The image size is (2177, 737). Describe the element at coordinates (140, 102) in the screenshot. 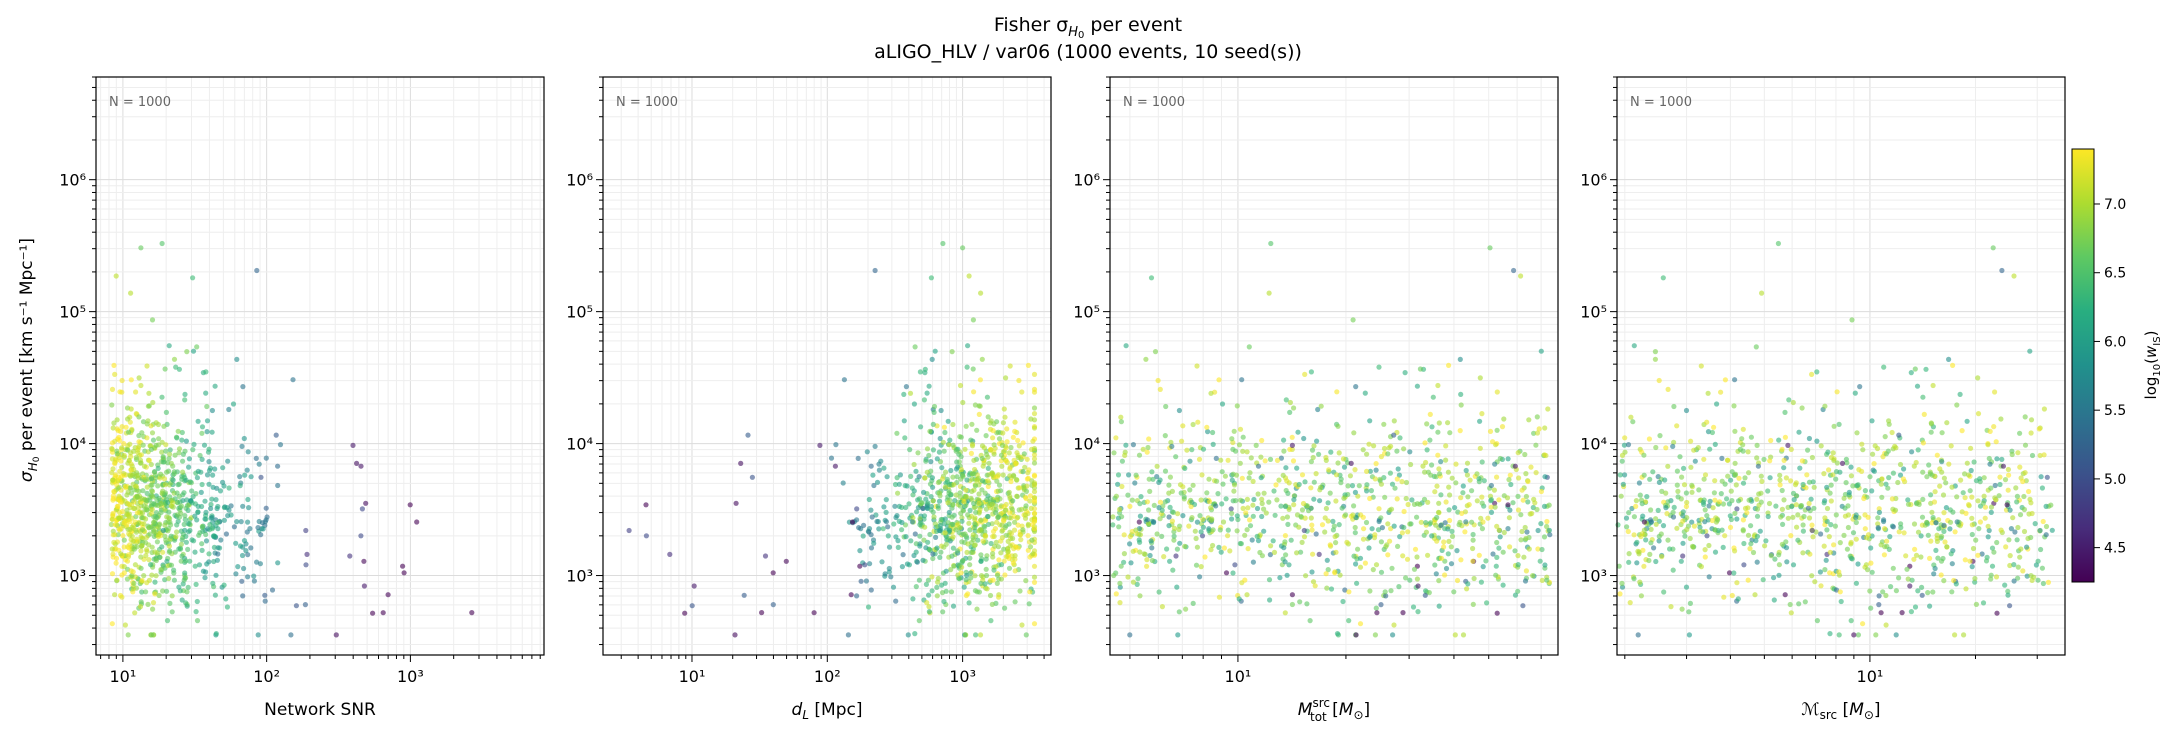

I see `panel-annotation: N = 1000` at that location.